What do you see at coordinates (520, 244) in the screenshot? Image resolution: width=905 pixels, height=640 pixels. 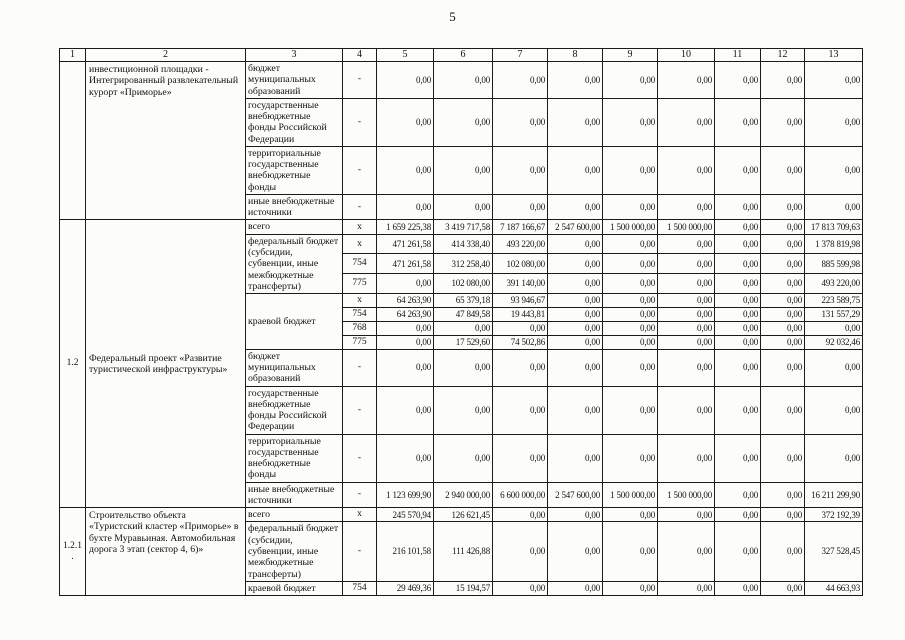 I see `value-cell: 493 220,00` at bounding box center [520, 244].